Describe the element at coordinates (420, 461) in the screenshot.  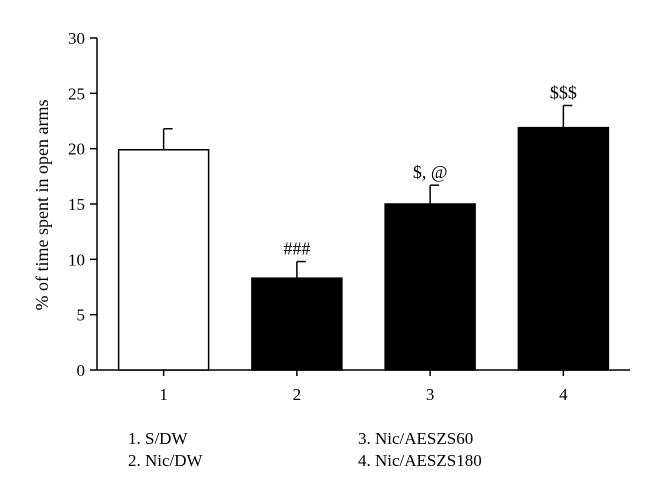
I see `legend-item-4: 4. Nic/AESZS180` at that location.